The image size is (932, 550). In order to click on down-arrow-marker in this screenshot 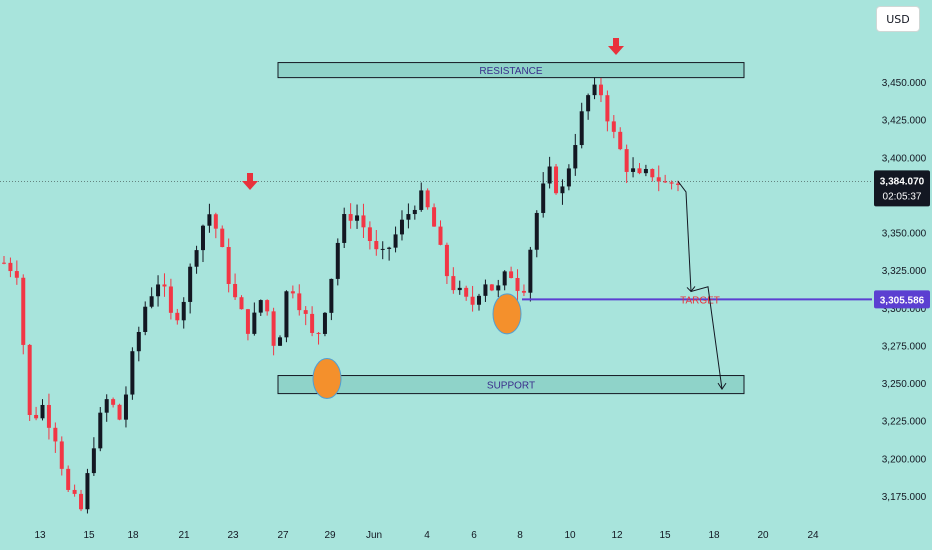, I will do `click(250, 185)`.